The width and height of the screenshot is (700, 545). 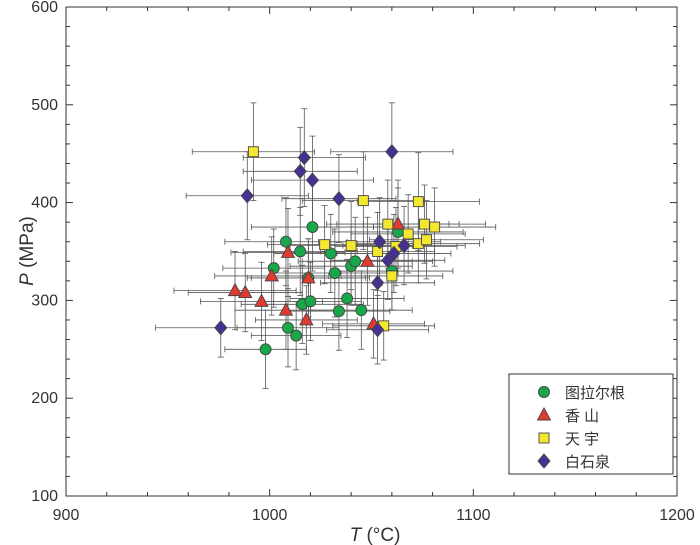 What do you see at coordinates (270, 515) in the screenshot?
I see `x-tick-label: 1000` at bounding box center [270, 515].